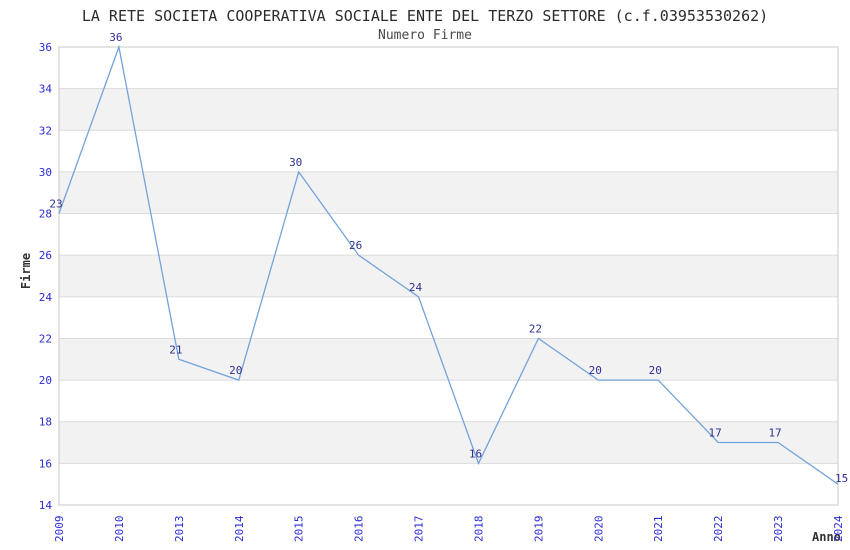 This screenshot has height=550, width=850. I want to click on y-tick-label: 36, so click(45, 47).